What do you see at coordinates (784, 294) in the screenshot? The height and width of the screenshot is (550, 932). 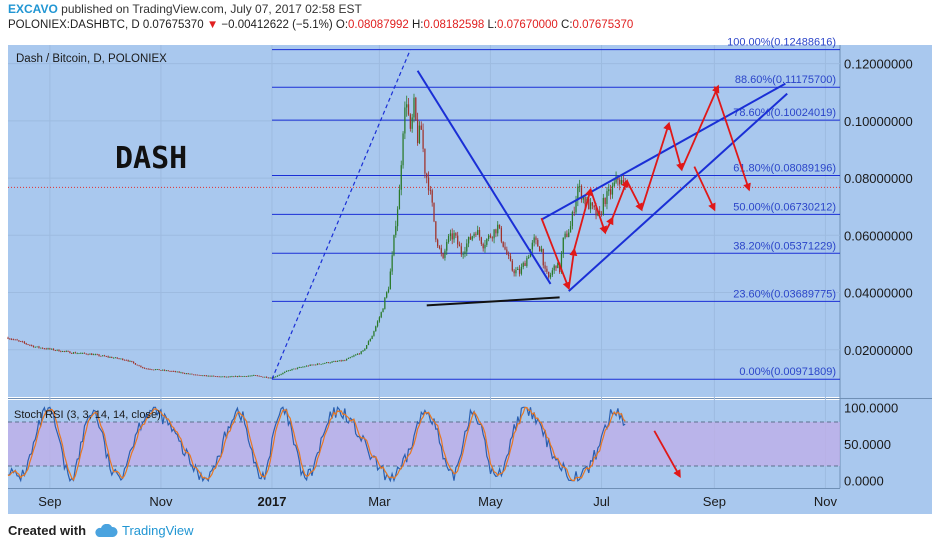 I see `fib-level-label: 23.60%(0.03689775)` at bounding box center [784, 294].